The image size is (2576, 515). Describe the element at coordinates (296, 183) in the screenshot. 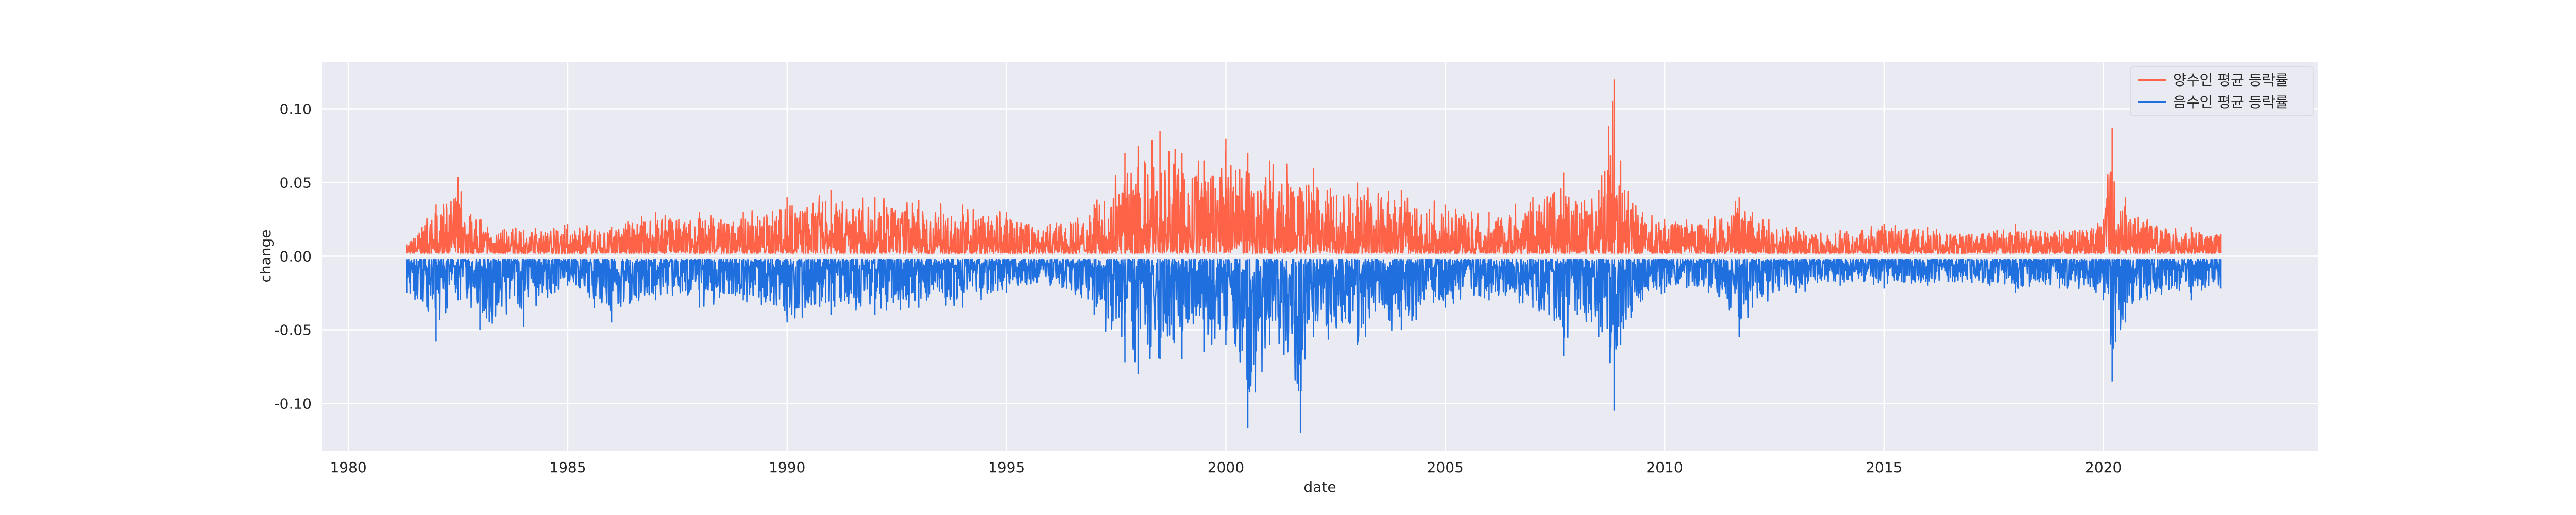

I see `y-tick-label: 0.05` at that location.